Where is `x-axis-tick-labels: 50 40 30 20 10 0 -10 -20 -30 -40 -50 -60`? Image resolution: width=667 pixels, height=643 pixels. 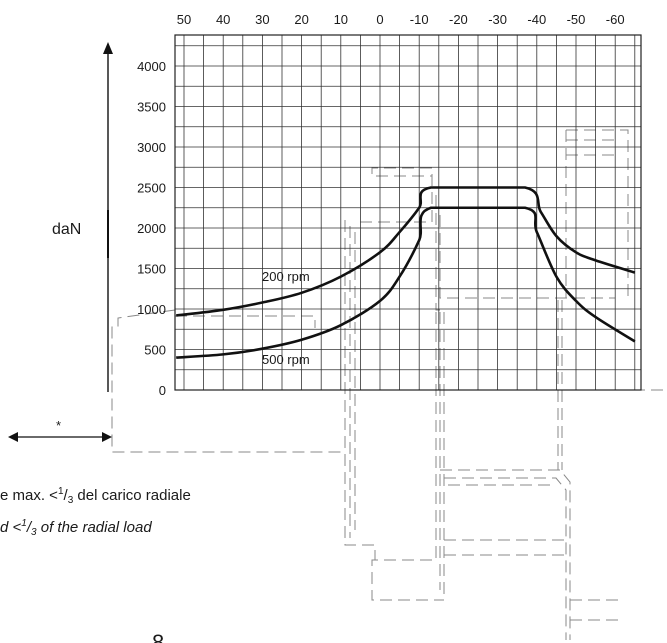
x-axis-tick-labels: 50 40 30 20 10 0 -10 -20 -30 -40 -50 -60 is located at coordinates (401, 19).